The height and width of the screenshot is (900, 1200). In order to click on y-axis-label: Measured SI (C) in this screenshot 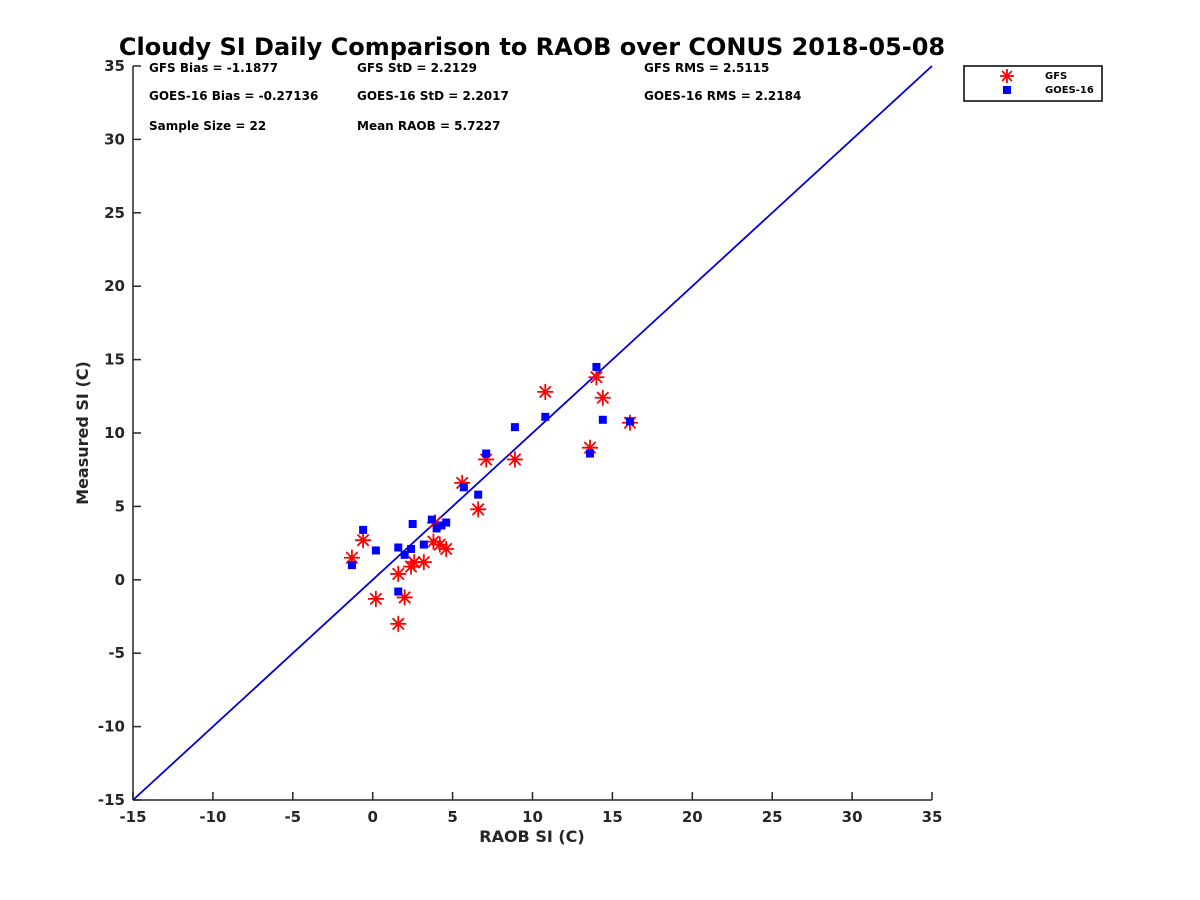, I will do `click(82, 433)`.